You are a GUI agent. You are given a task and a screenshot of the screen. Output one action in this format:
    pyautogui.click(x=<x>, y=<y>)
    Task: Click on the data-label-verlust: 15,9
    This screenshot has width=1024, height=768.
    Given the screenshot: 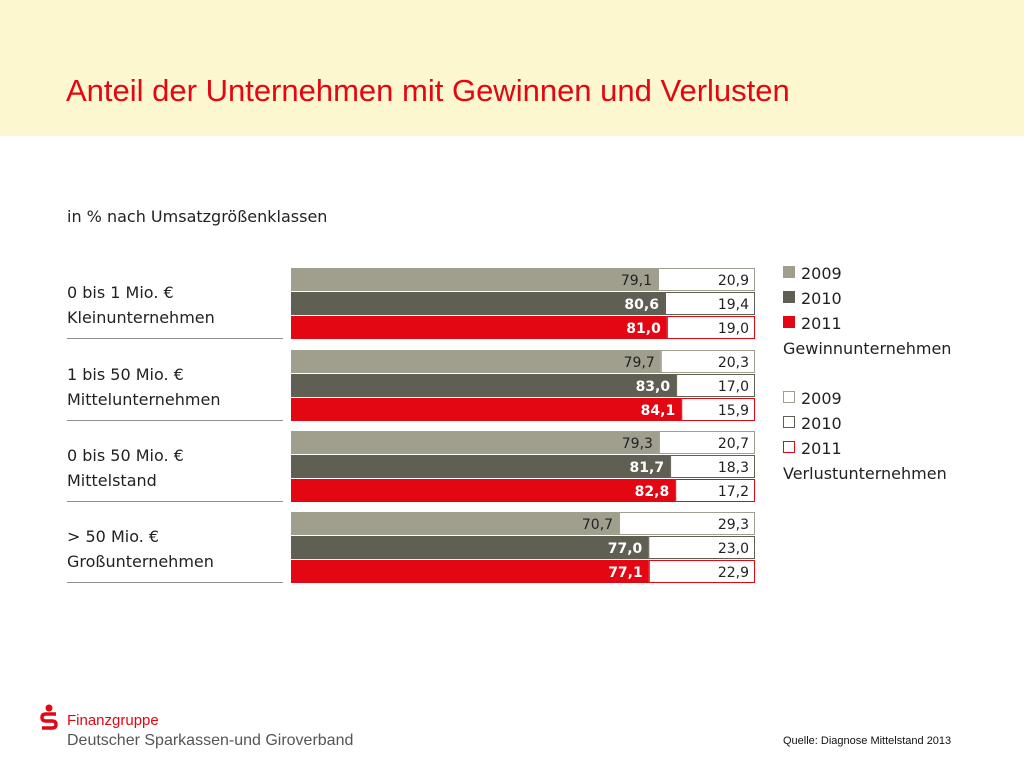 What is the action you would take?
    pyautogui.click(x=733, y=411)
    